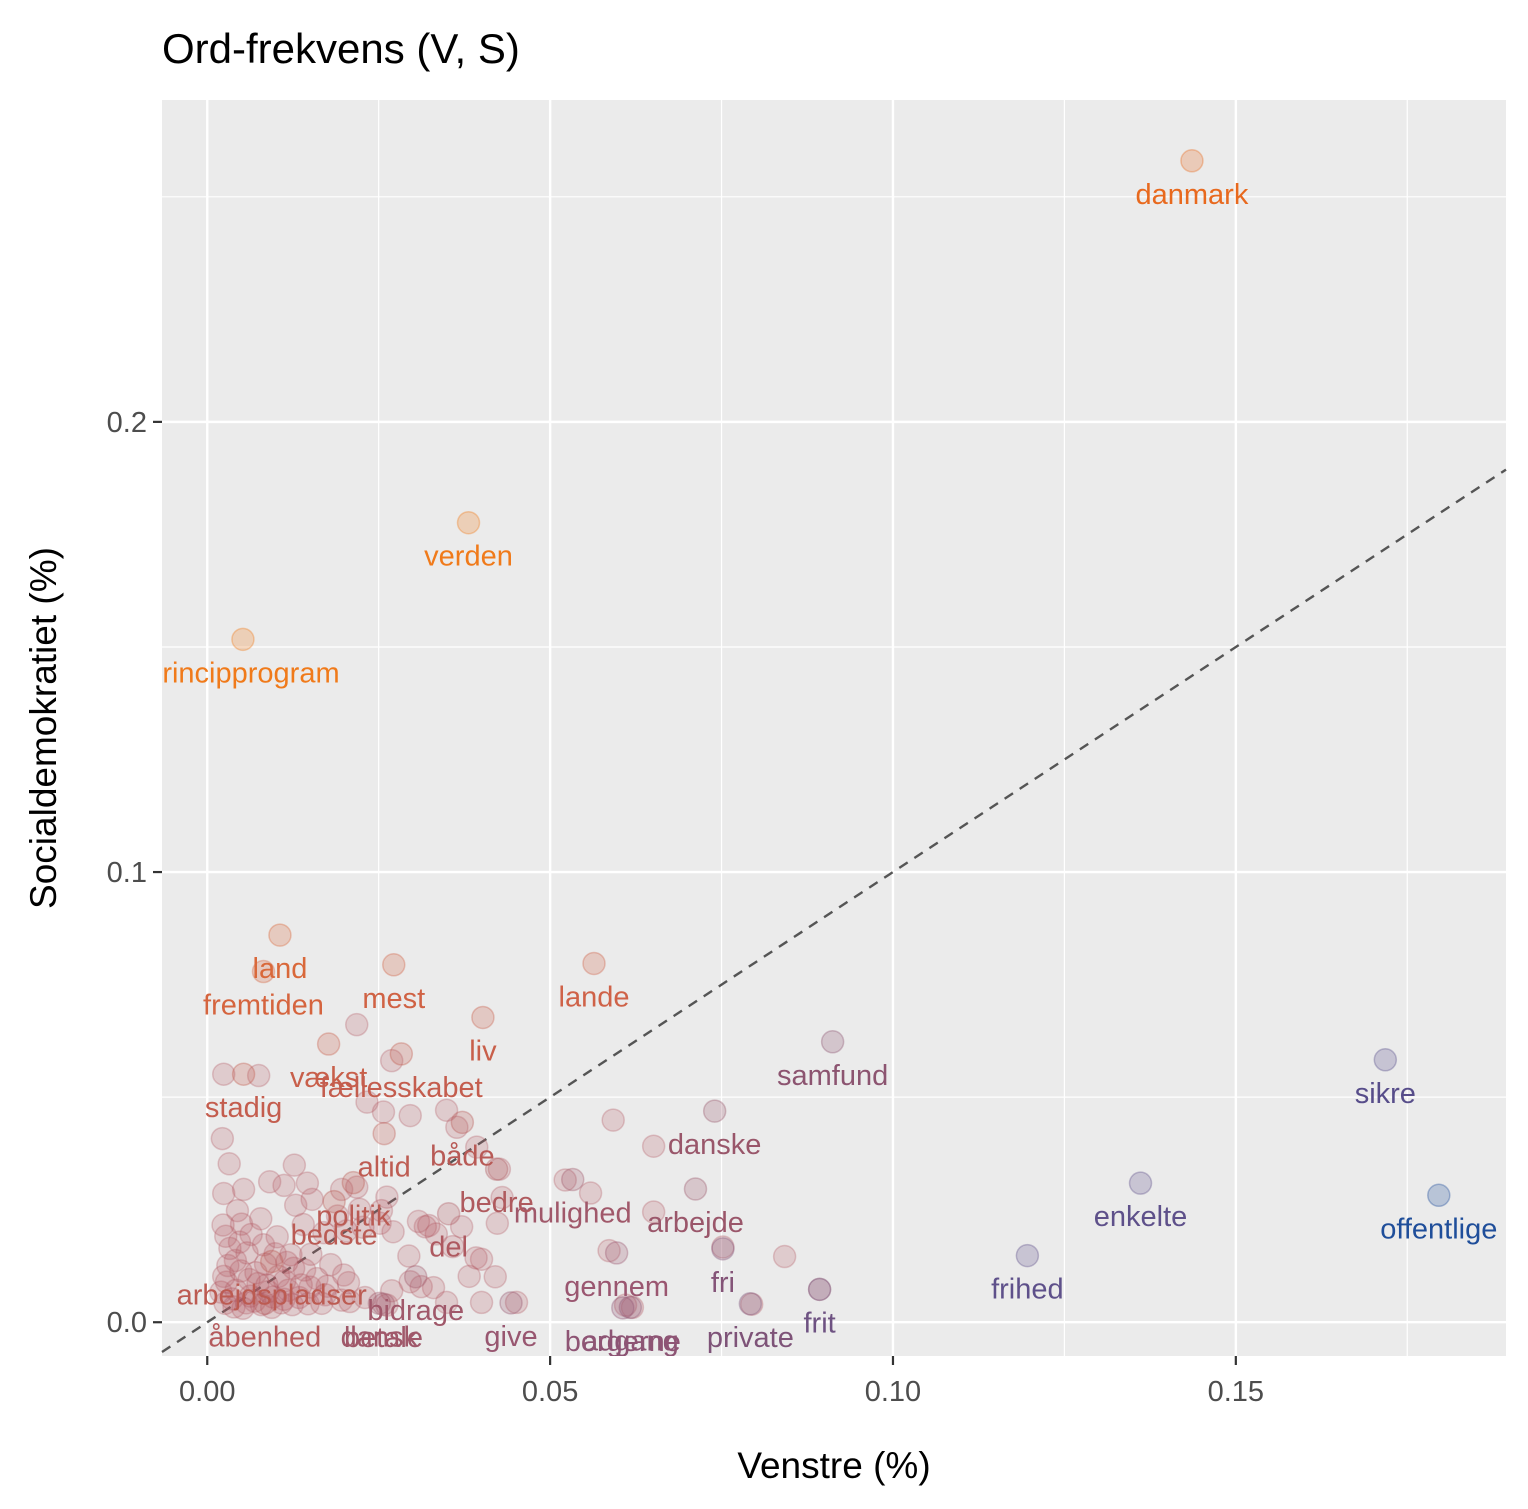 The width and height of the screenshot is (1528, 1509). Describe the element at coordinates (43, 728) in the screenshot. I see `y-axis-title: Socialdemokratiet (%)` at that location.